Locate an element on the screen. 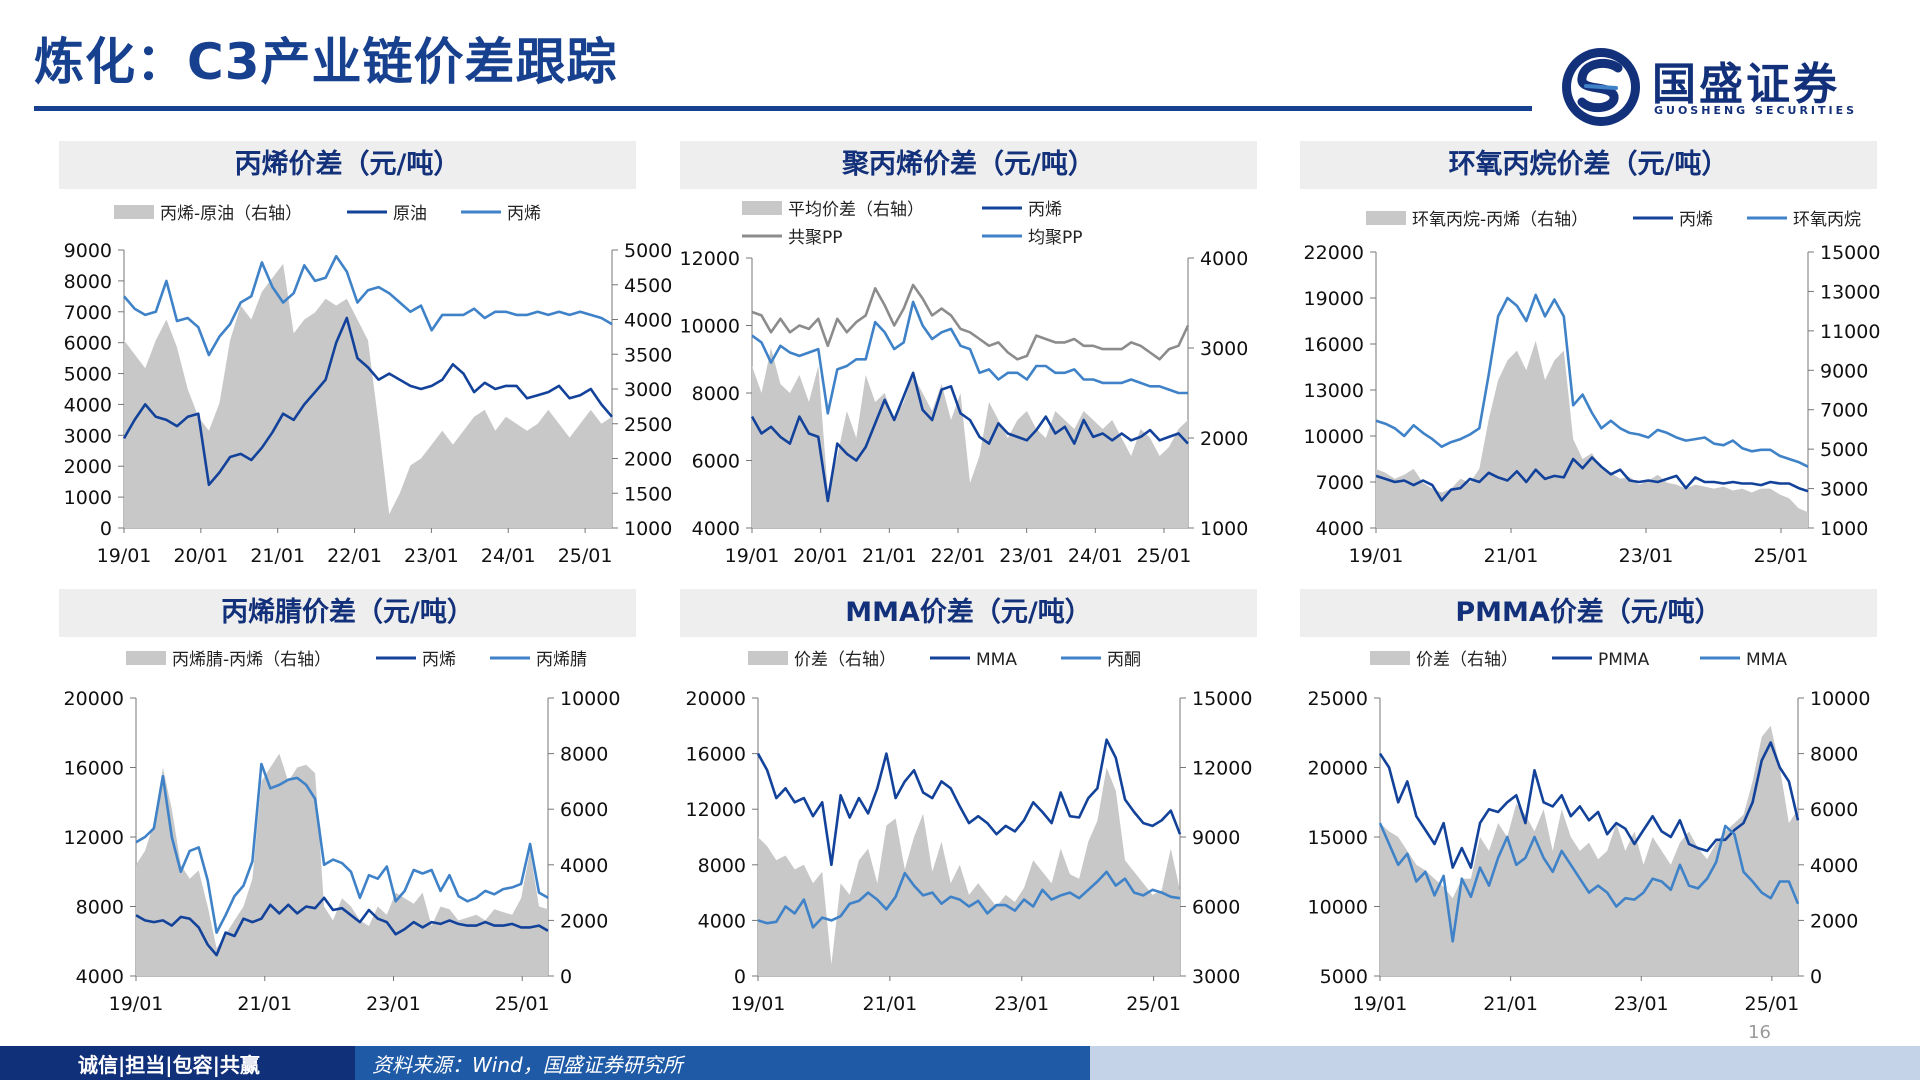  legend-label: 原油 is located at coordinates (410, 214).